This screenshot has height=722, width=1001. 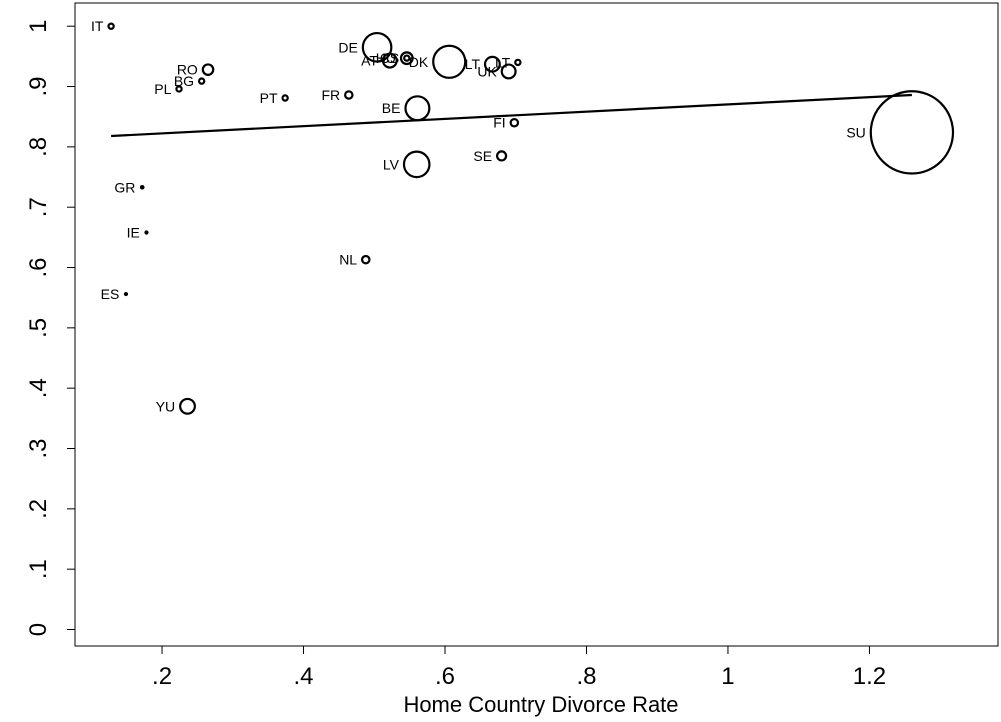 What do you see at coordinates (347, 47) in the screenshot?
I see `point-label: DE` at bounding box center [347, 47].